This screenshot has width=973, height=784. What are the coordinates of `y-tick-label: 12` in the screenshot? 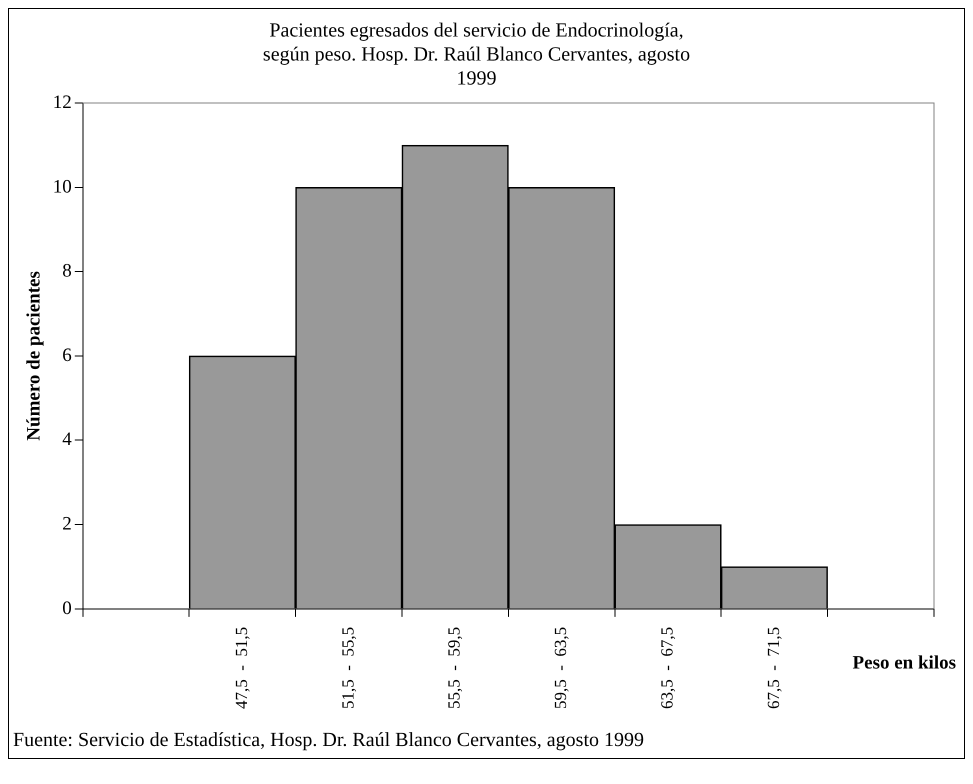 It's located at (62, 102).